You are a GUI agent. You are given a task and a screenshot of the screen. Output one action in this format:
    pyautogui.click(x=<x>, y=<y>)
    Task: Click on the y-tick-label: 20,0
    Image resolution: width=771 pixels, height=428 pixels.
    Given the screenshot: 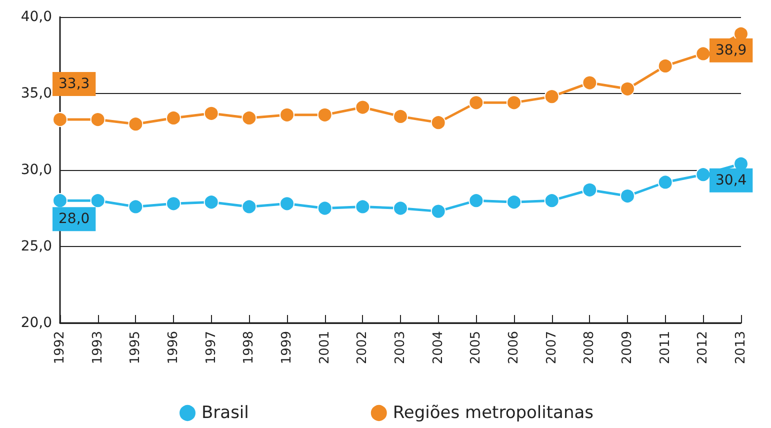 What is the action you would take?
    pyautogui.click(x=36, y=323)
    